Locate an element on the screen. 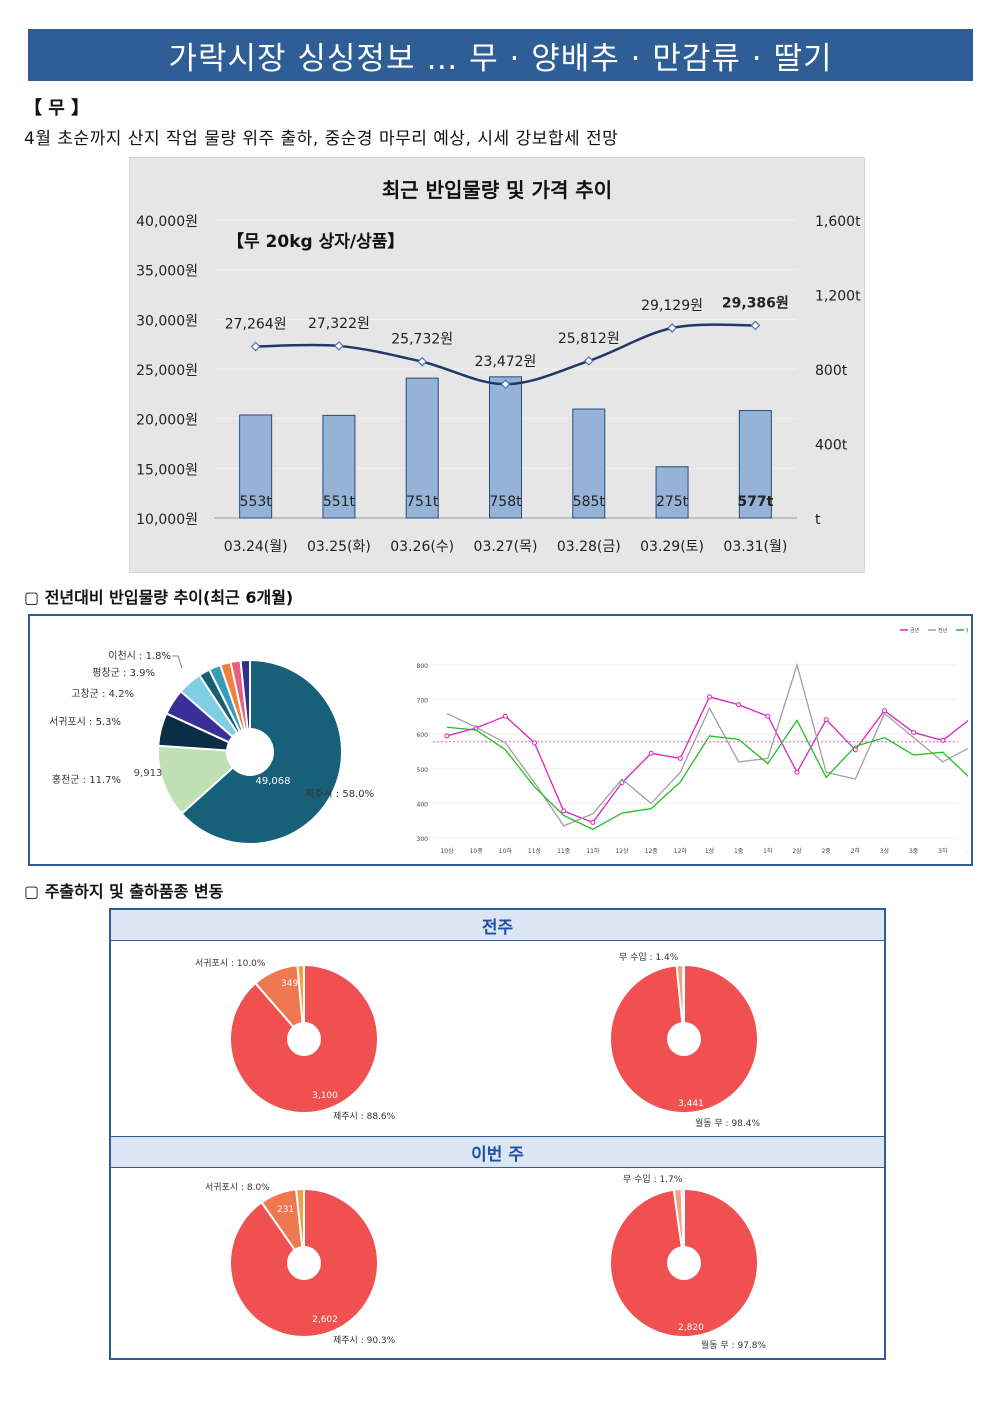 The image size is (992, 1403). pie-outer-label: 서귀포시 : 5.3% is located at coordinates (85, 722).